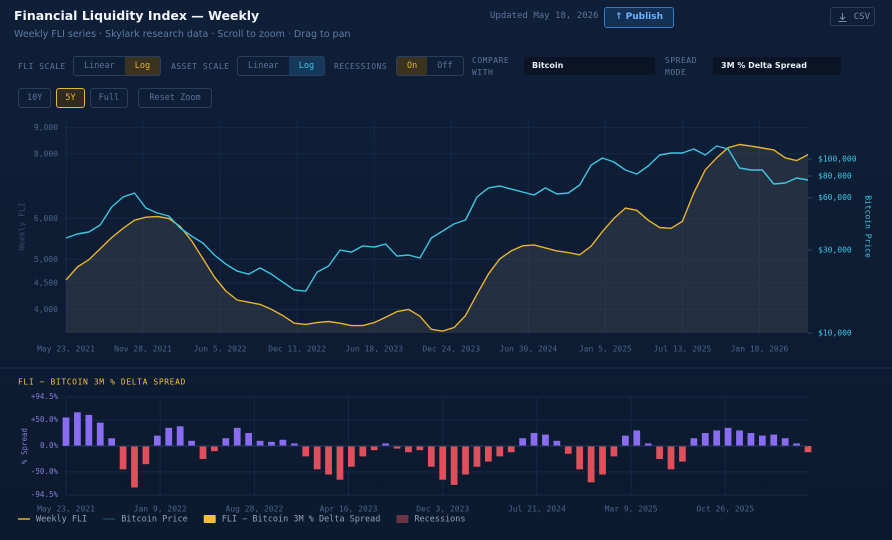  Describe the element at coordinates (301, 520) in the screenshot. I see `legend-label: FLI − Bitcoin 3M % Delta Spread` at that location.